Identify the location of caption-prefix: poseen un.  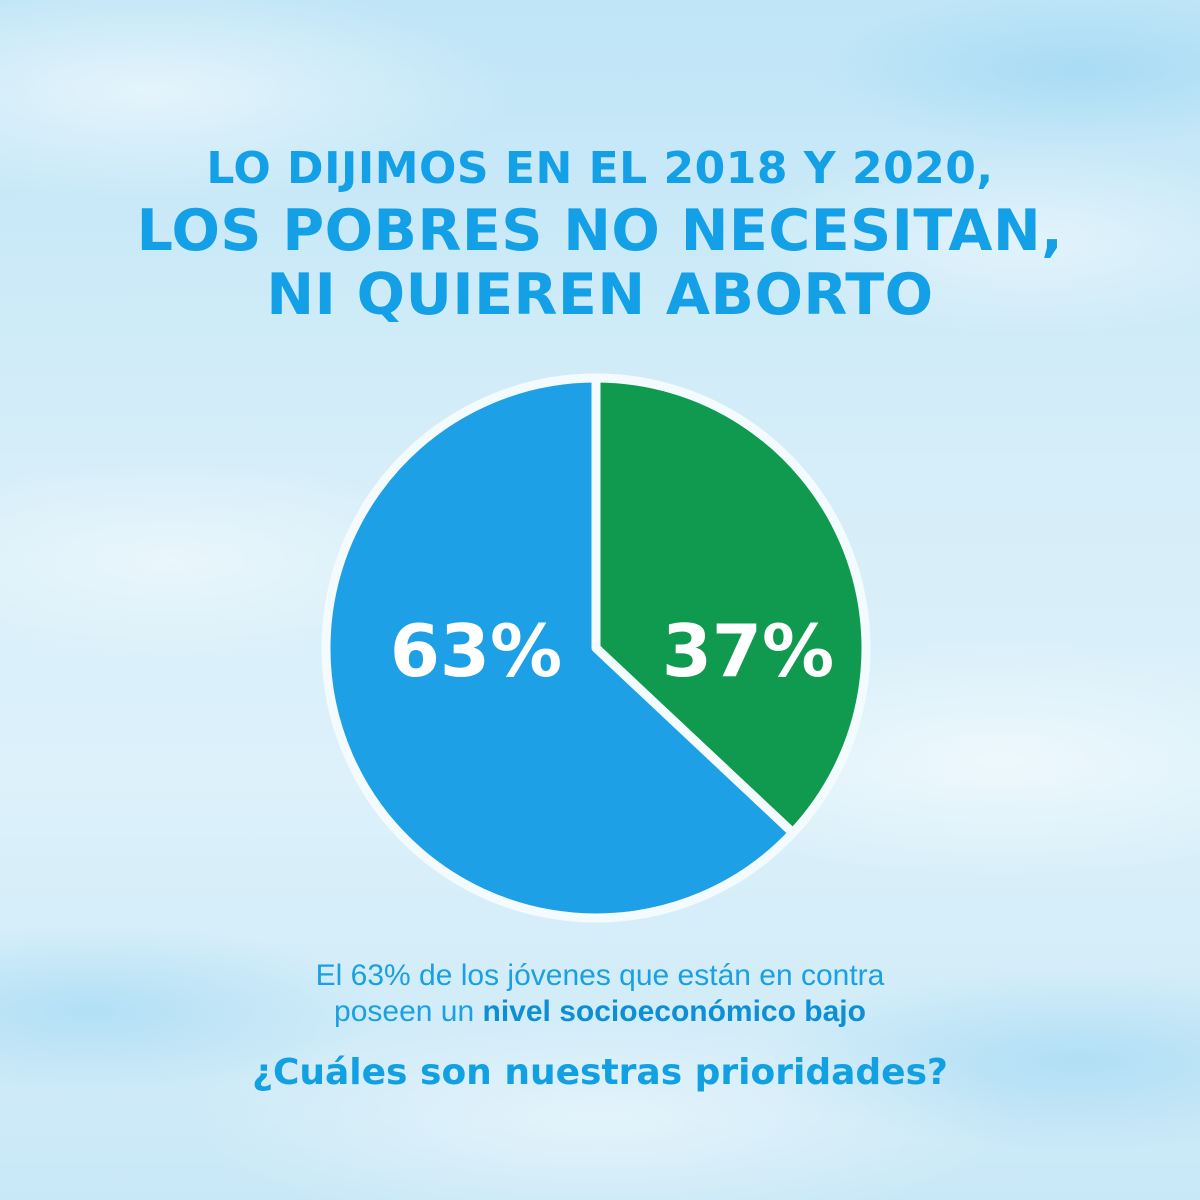
(408, 1011).